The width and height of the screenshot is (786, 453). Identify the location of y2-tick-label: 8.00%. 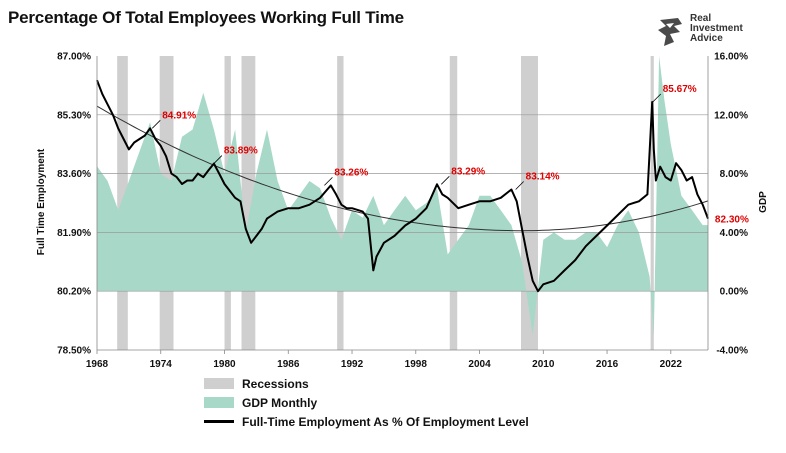
(734, 174).